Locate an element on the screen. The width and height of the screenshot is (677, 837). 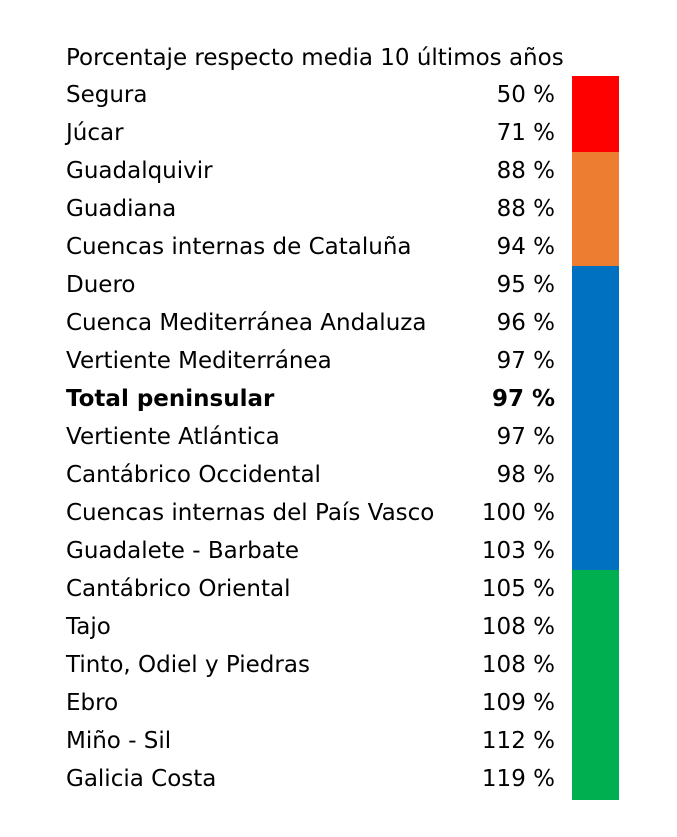
basin-name: Cantábrico Oriental is located at coordinates (178, 589).